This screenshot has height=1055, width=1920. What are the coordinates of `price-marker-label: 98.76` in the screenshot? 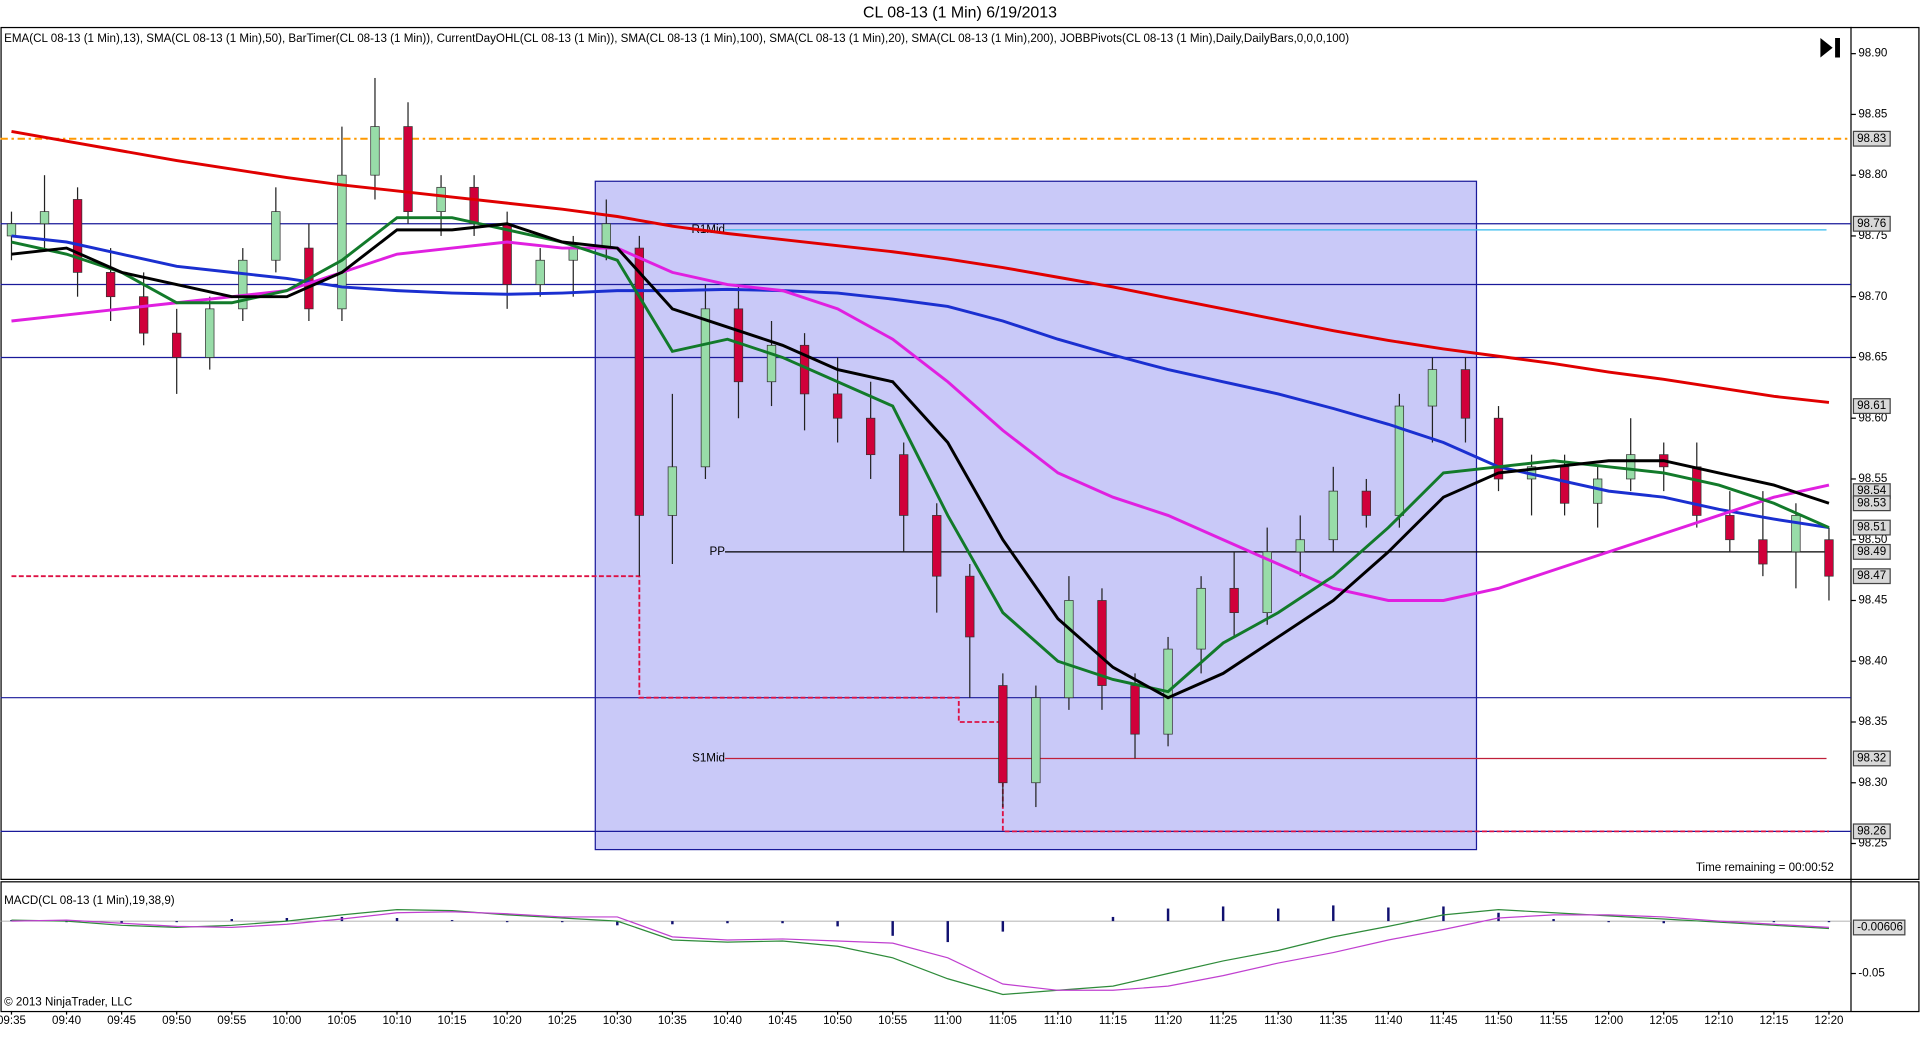 It's located at (1871, 223).